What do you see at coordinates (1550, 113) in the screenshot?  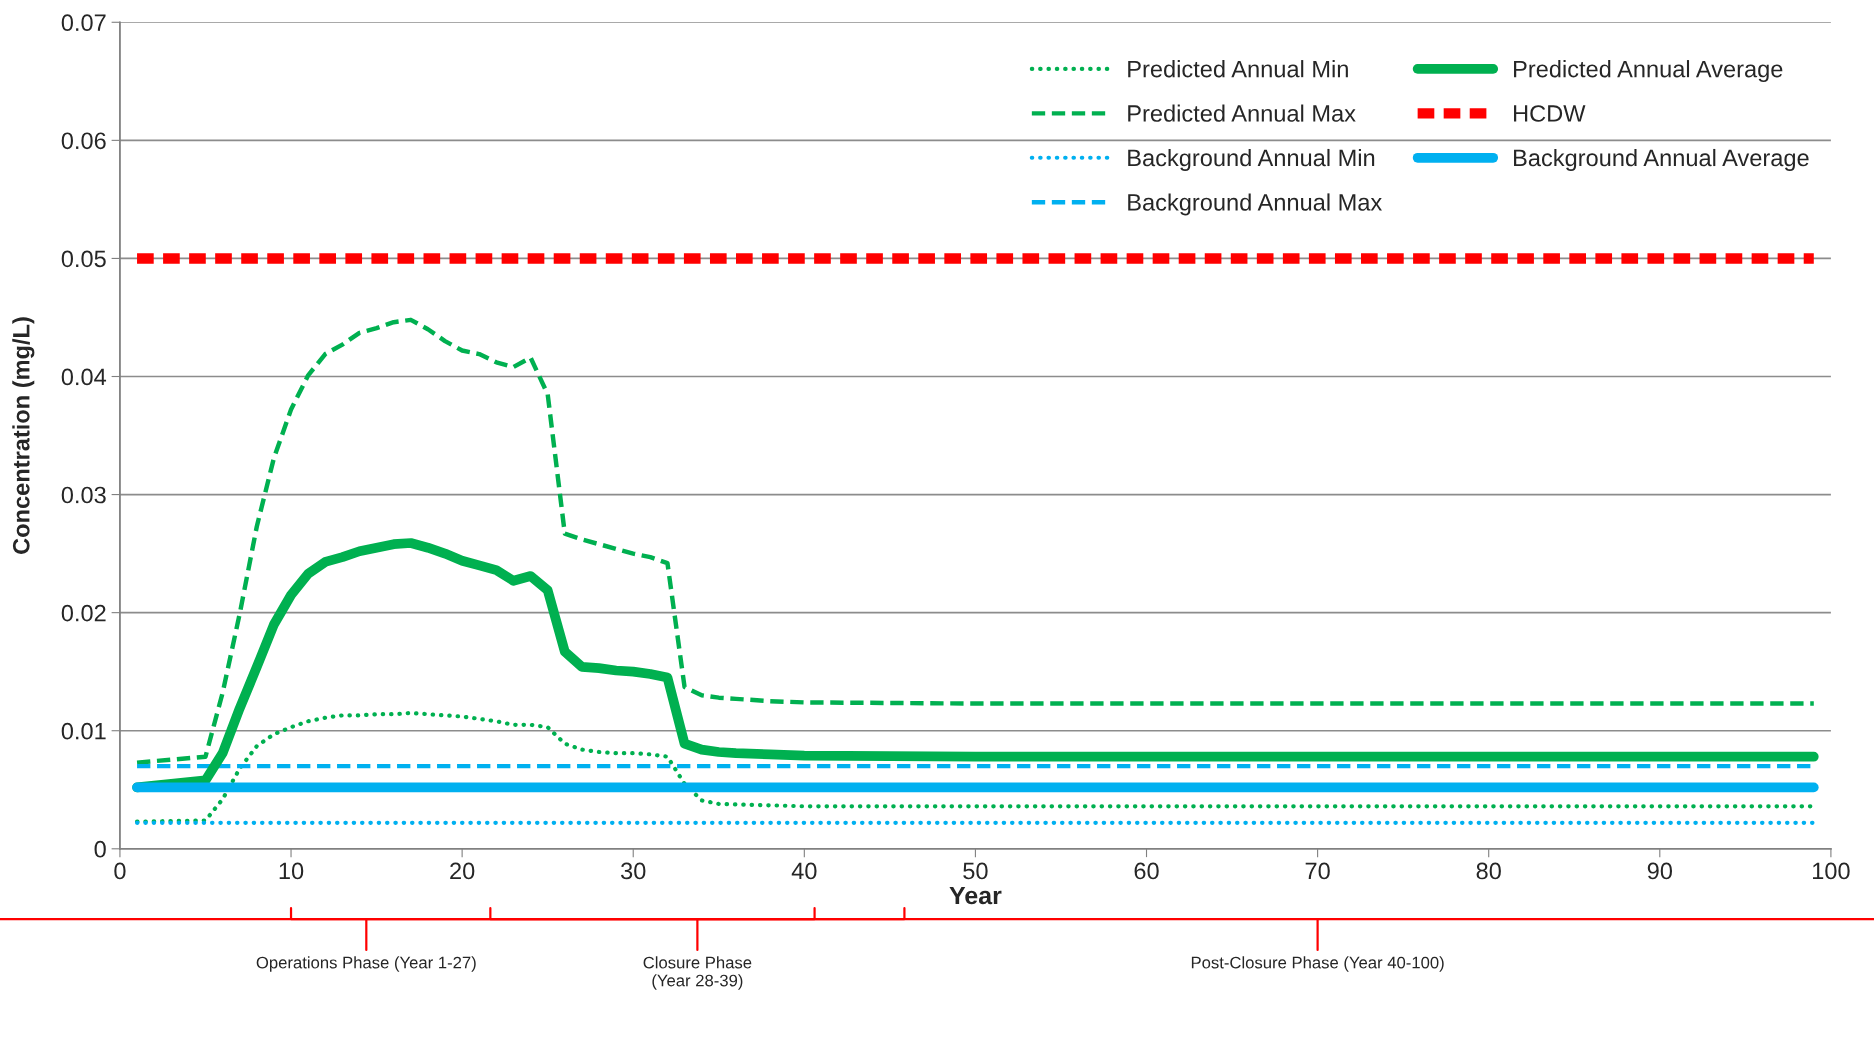 I see `legend-label: HCDW` at bounding box center [1550, 113].